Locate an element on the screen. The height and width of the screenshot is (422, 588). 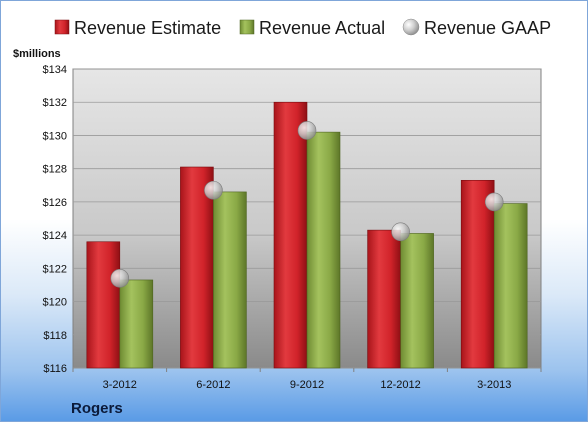
legend-label-estimate: Revenue Estimate is located at coordinates (147, 28).